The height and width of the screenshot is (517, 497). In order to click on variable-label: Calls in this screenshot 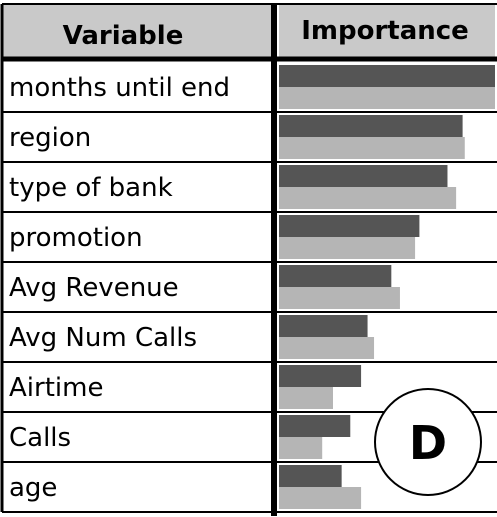, I will do `click(40, 438)`.